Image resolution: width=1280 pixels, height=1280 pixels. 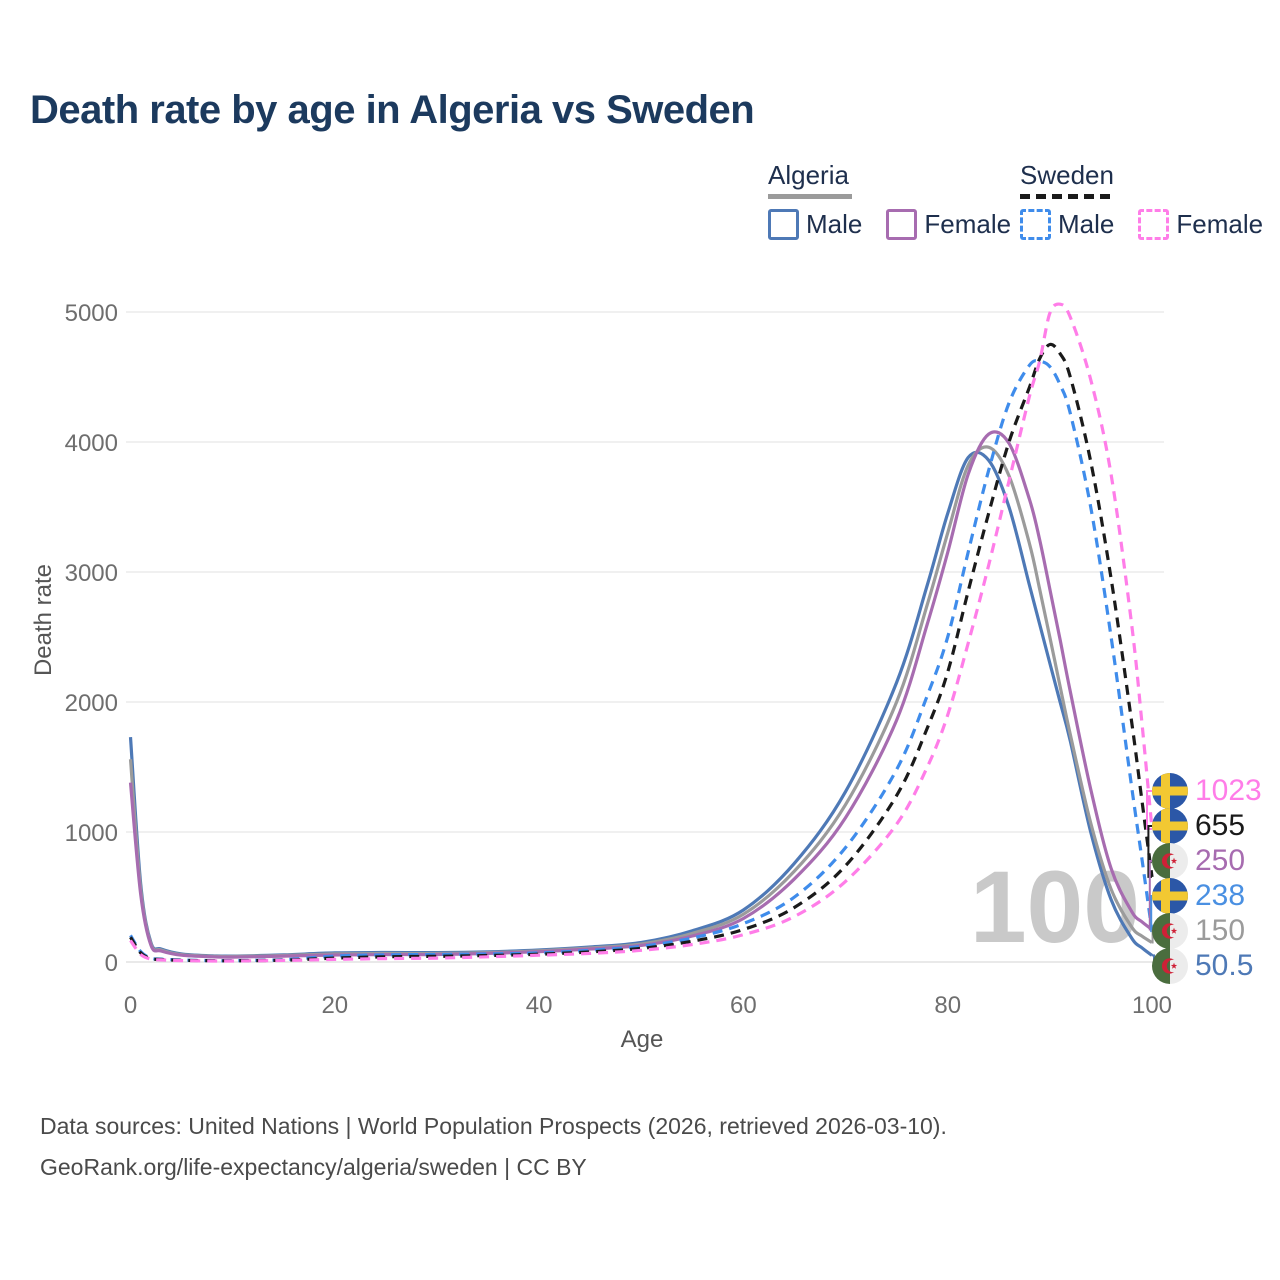 What do you see at coordinates (743, 1005) in the screenshot?
I see `x-tick-label: 60` at bounding box center [743, 1005].